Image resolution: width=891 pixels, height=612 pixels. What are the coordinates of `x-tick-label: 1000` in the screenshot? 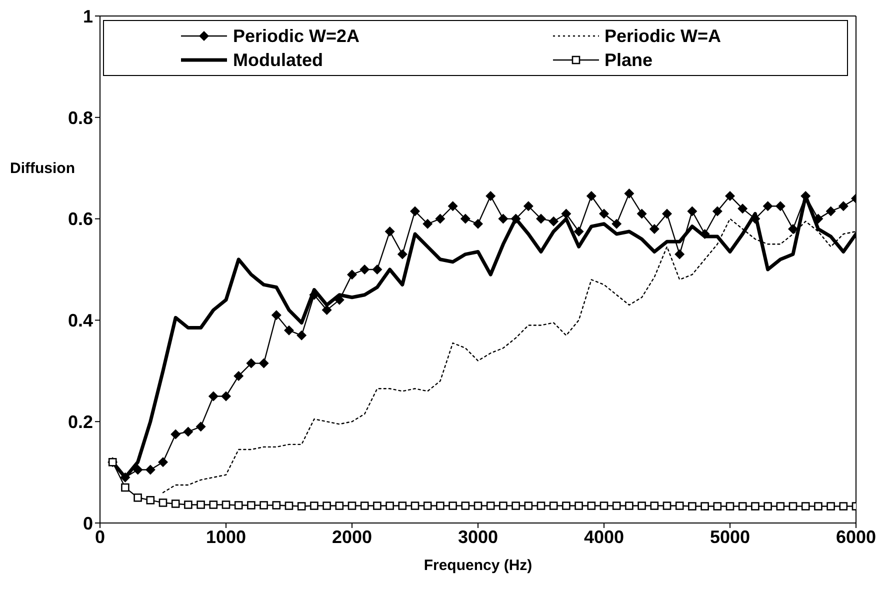 It's located at (226, 536).